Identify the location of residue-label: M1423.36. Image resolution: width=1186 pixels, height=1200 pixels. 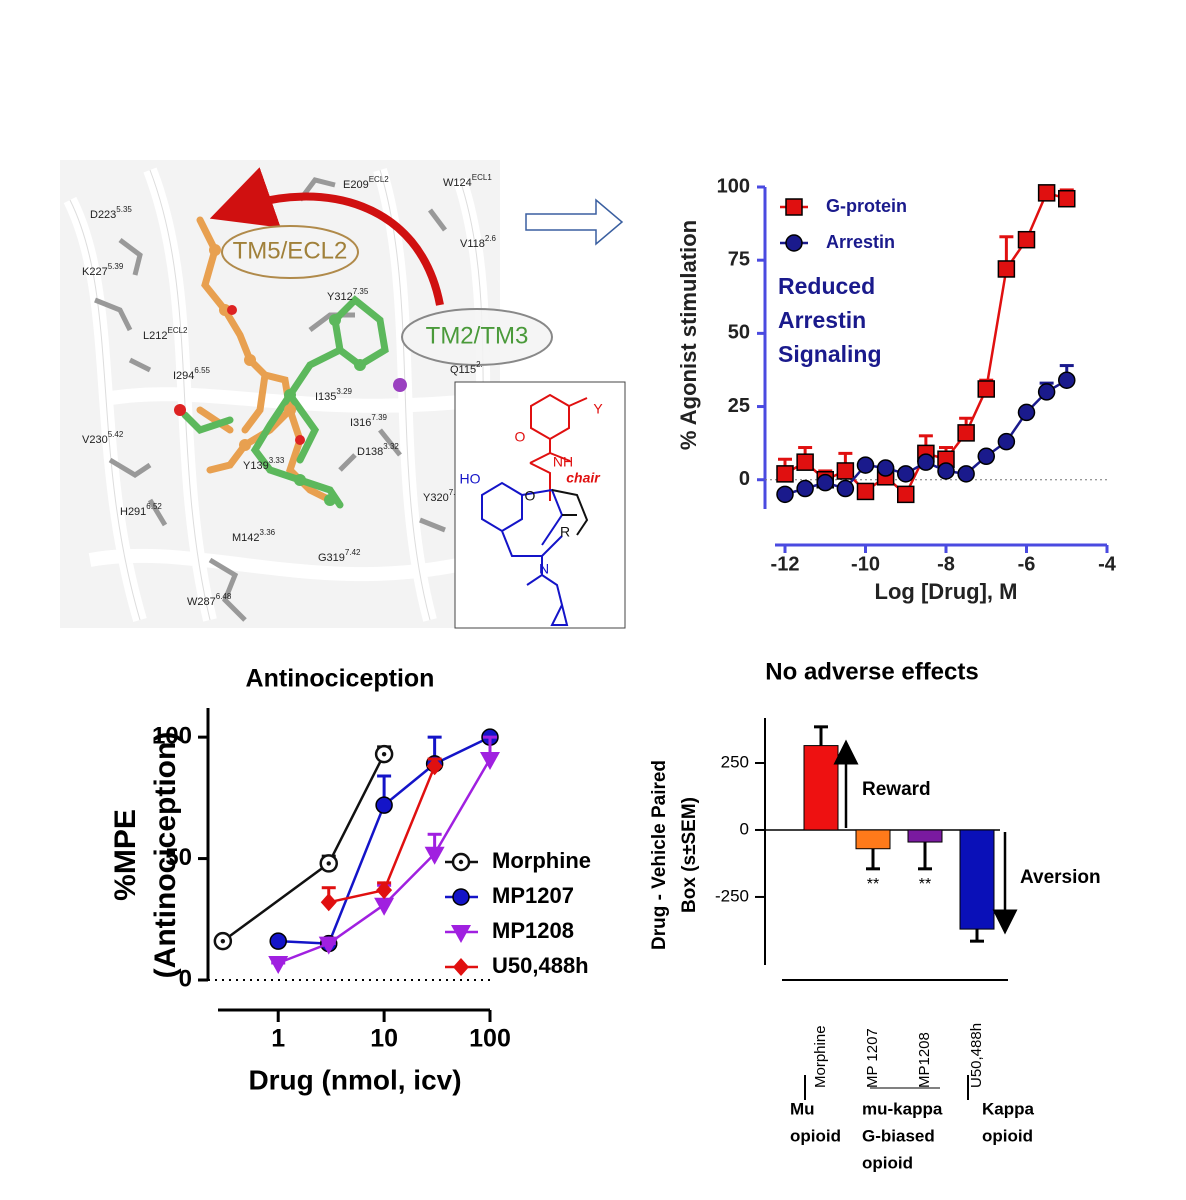
(254, 536).